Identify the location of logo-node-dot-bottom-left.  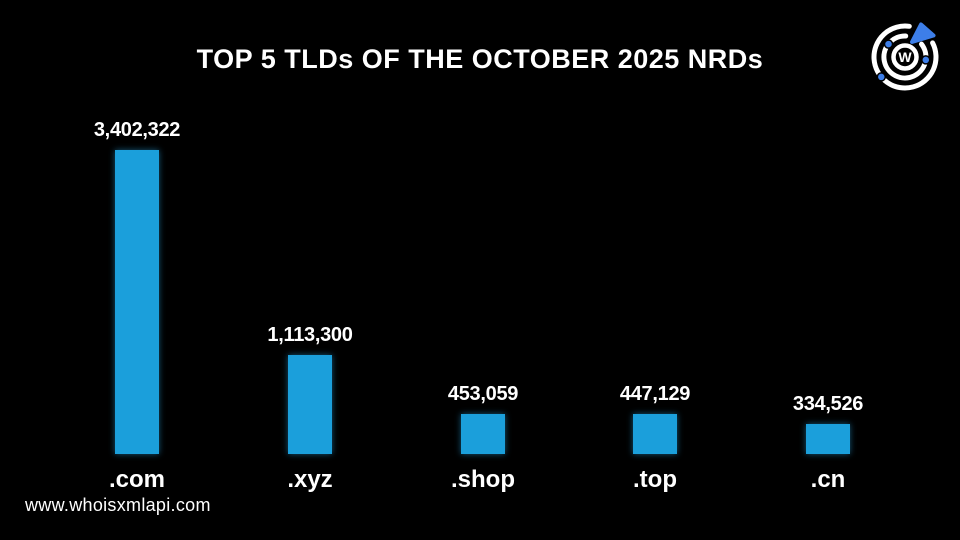
(881, 77).